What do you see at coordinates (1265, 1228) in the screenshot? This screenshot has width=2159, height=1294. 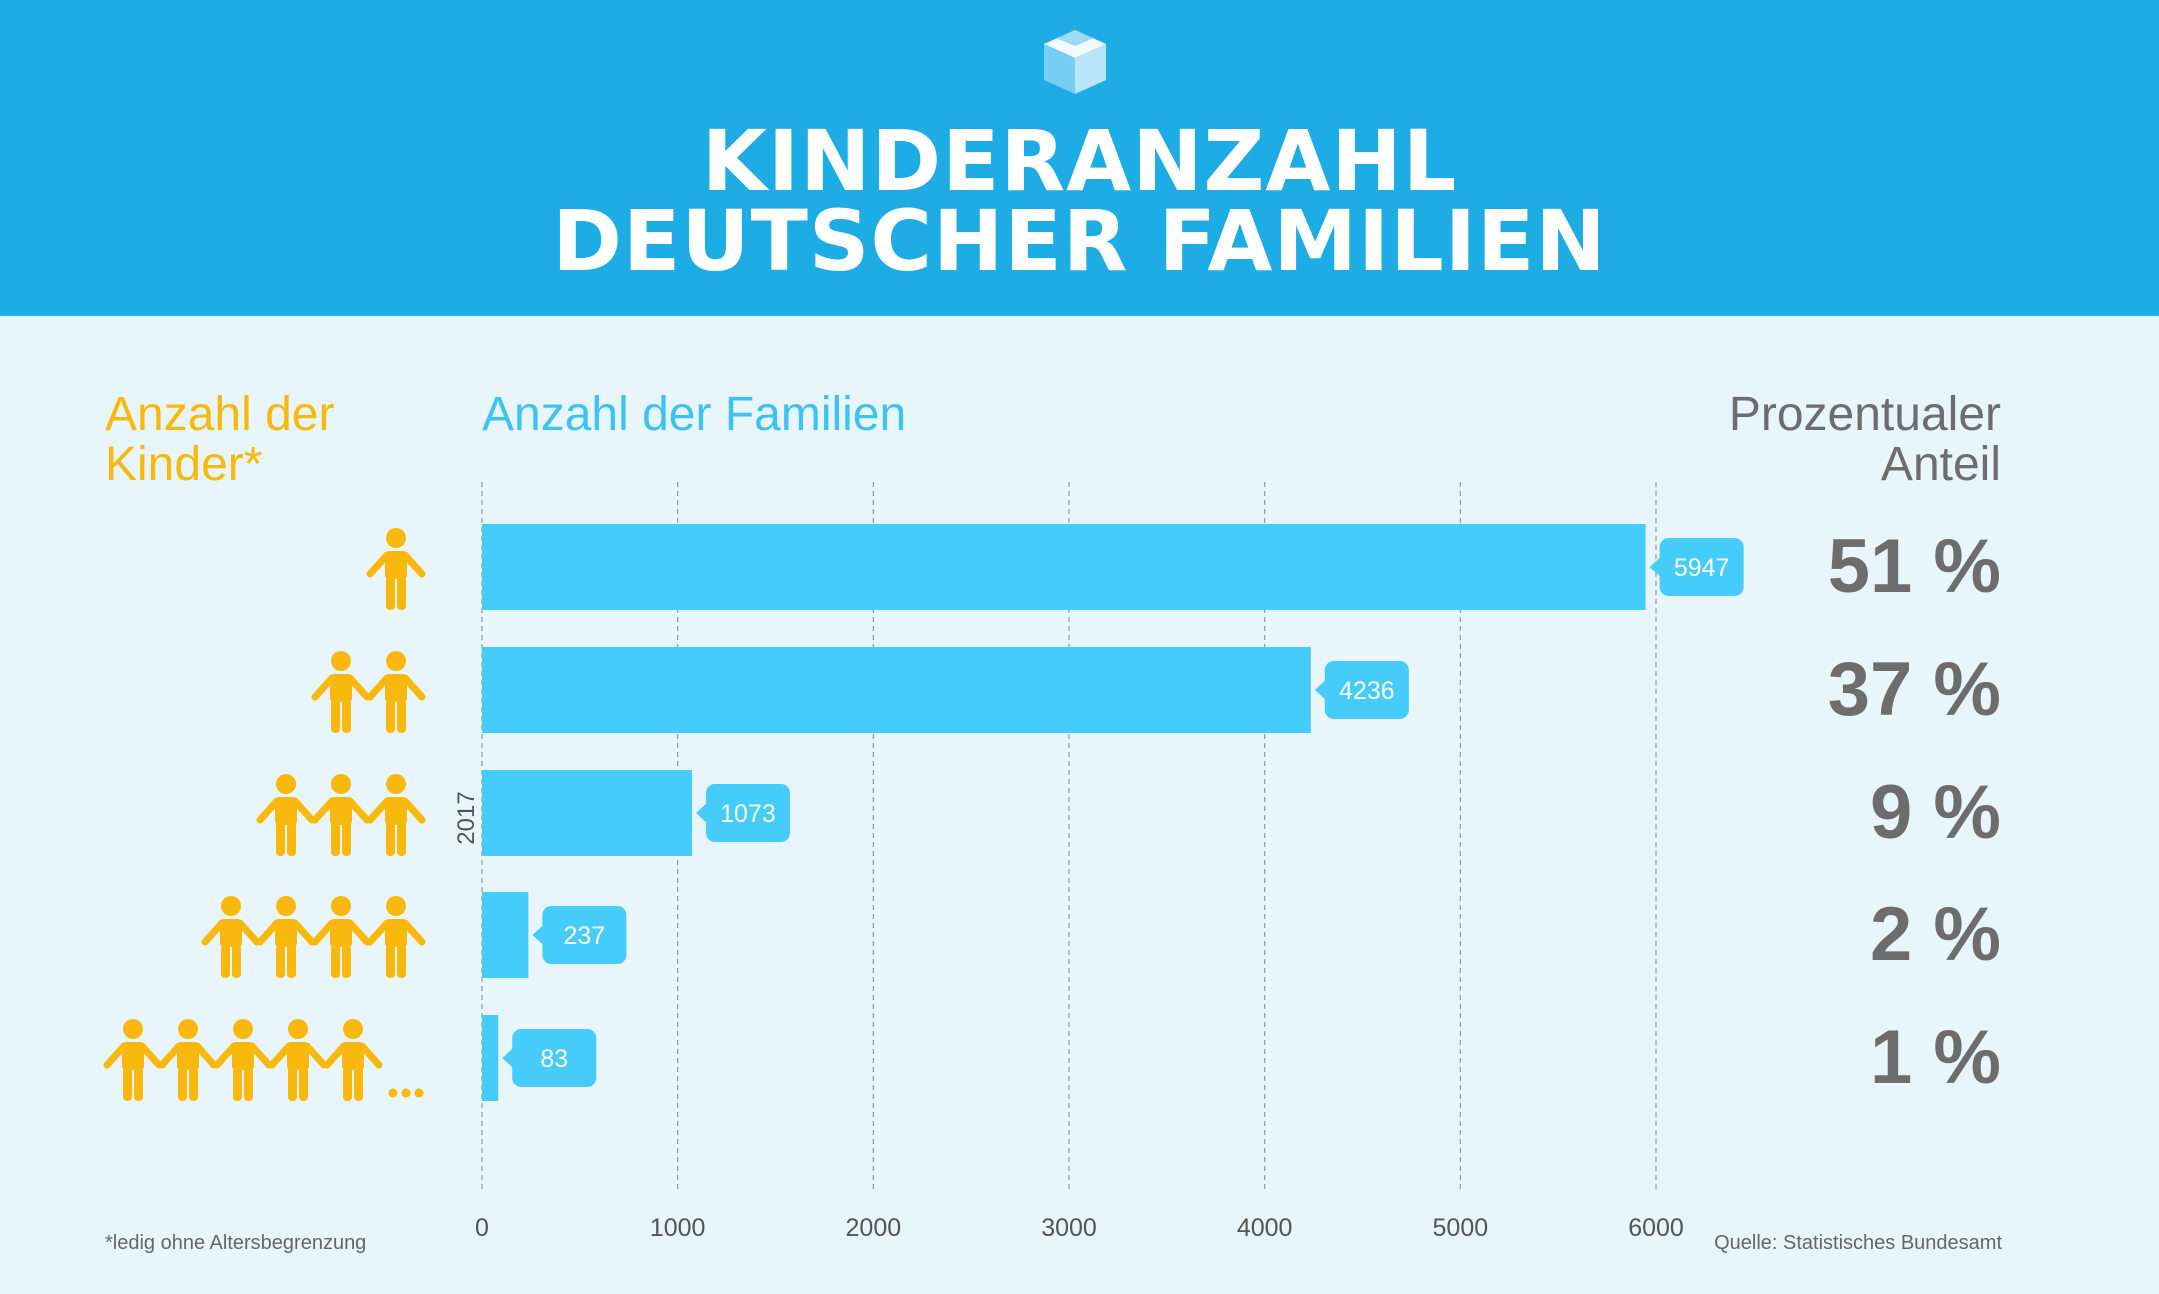 I see `x-tick-label: 4000` at bounding box center [1265, 1228].